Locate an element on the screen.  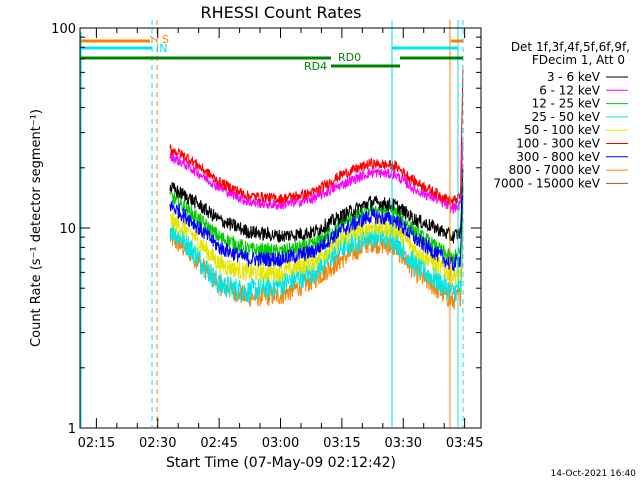
annotation-rd0: RD0 is located at coordinates (349, 57).